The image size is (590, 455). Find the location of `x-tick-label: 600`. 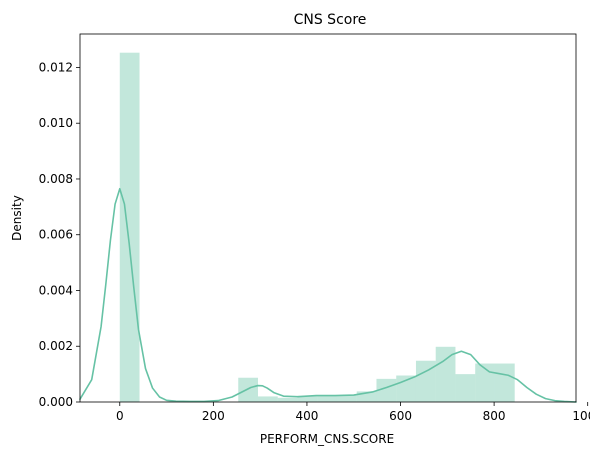

x-tick-label: 600 is located at coordinates (400, 416).